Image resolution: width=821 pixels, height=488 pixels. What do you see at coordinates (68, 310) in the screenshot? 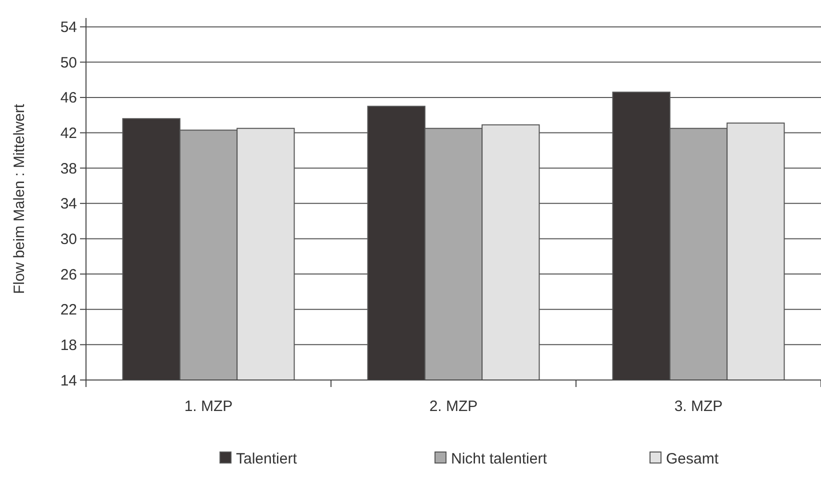
I see `y-tick-label: 22` at bounding box center [68, 310].